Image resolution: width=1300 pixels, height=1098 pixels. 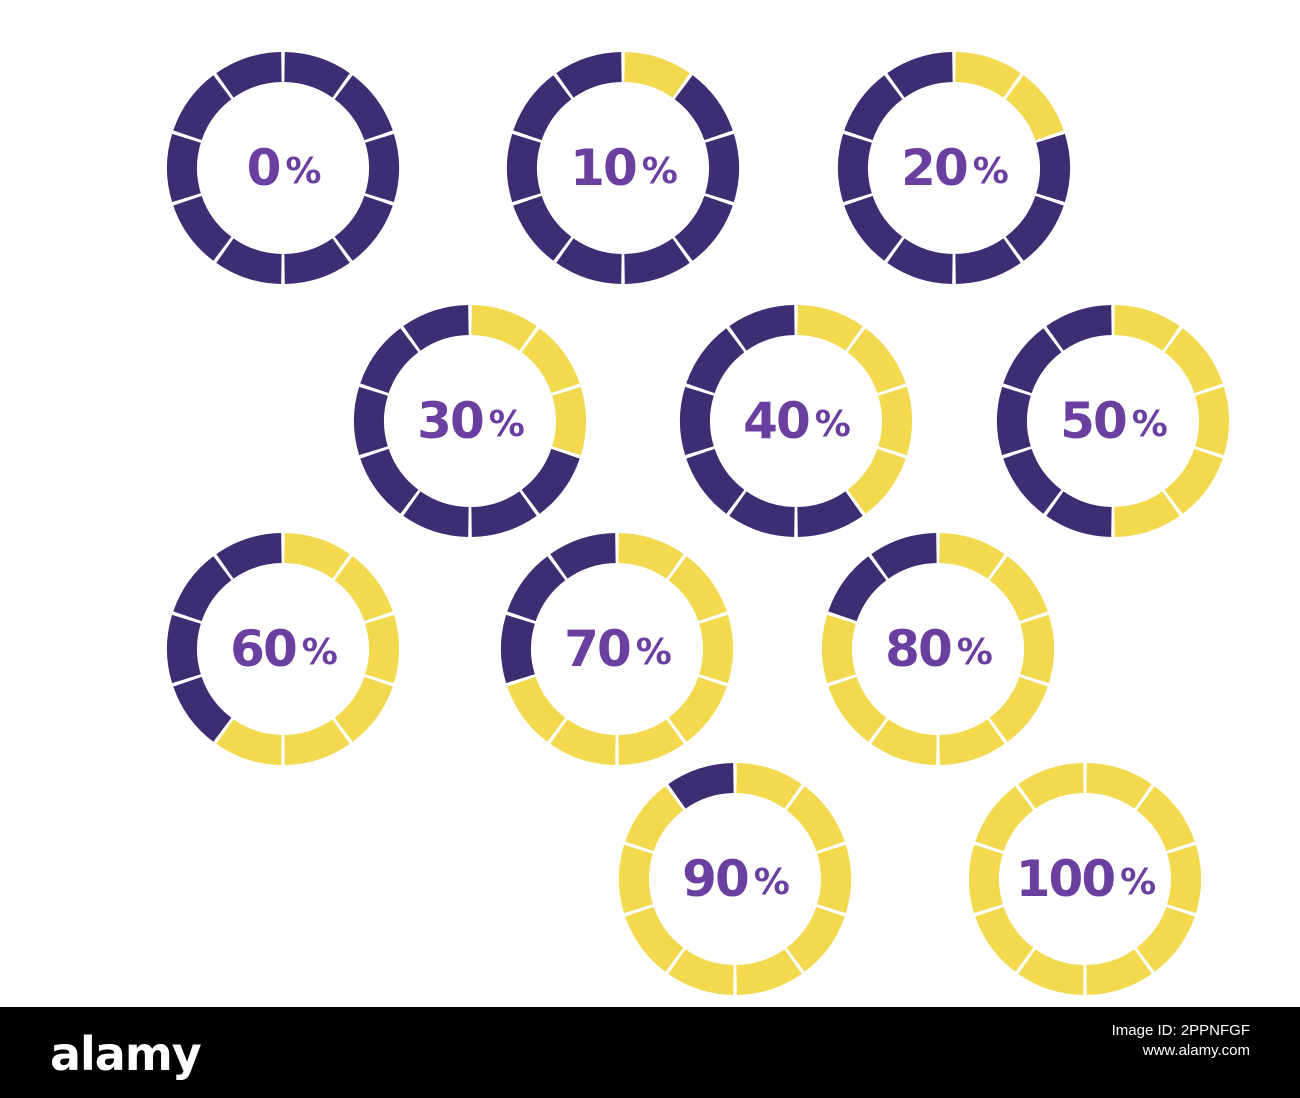 I want to click on ring-label: 70%, so click(x=617, y=649).